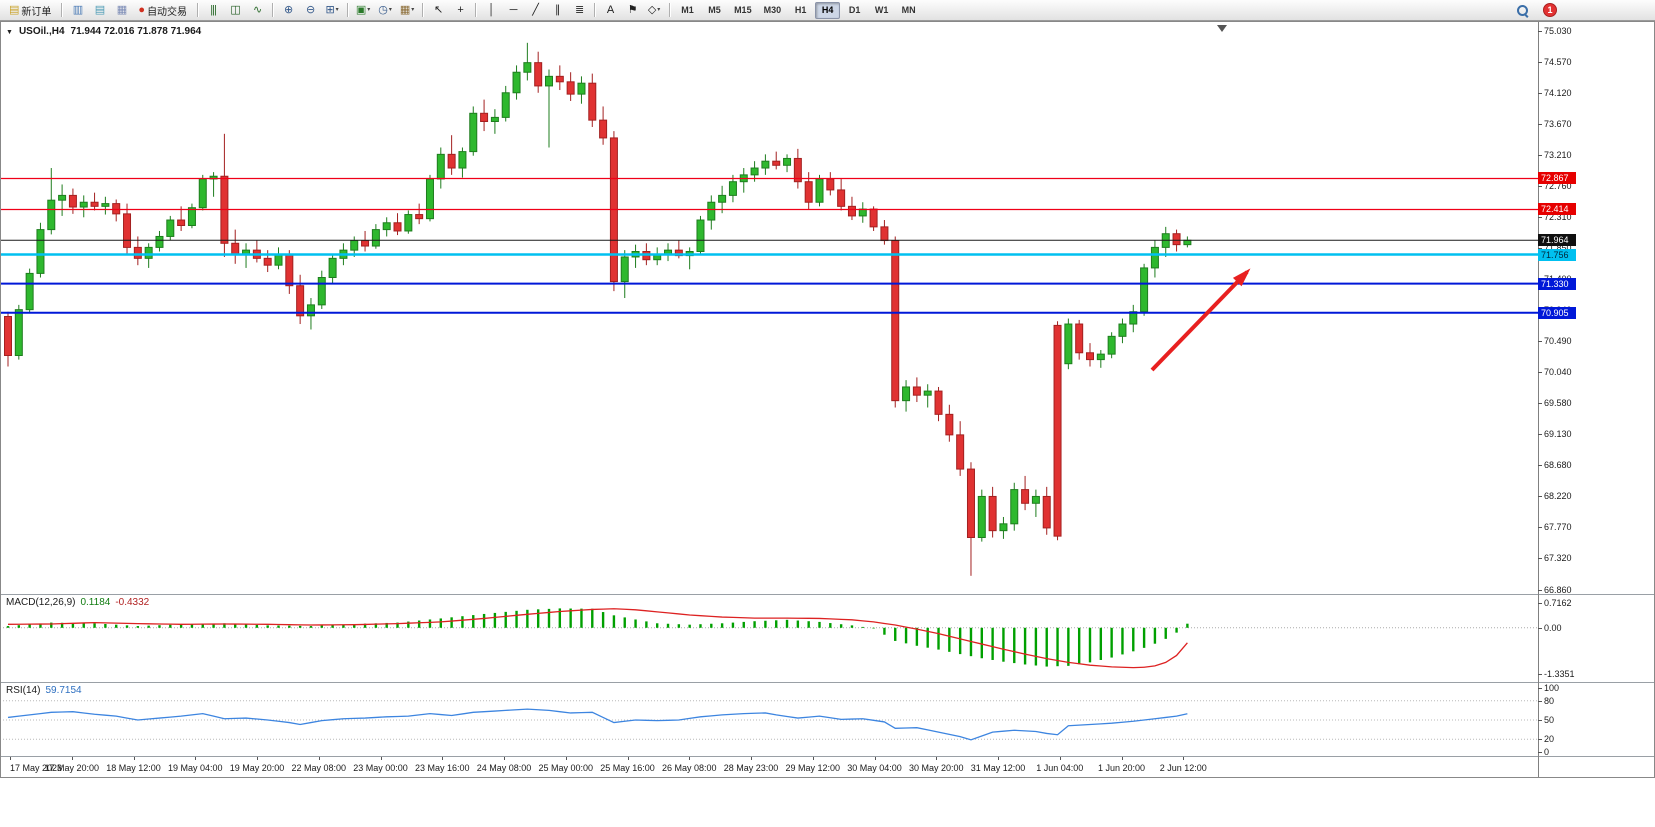 Image resolution: width=1655 pixels, height=827 pixels. Describe the element at coordinates (1522, 10) in the screenshot. I see `search-icon` at that location.